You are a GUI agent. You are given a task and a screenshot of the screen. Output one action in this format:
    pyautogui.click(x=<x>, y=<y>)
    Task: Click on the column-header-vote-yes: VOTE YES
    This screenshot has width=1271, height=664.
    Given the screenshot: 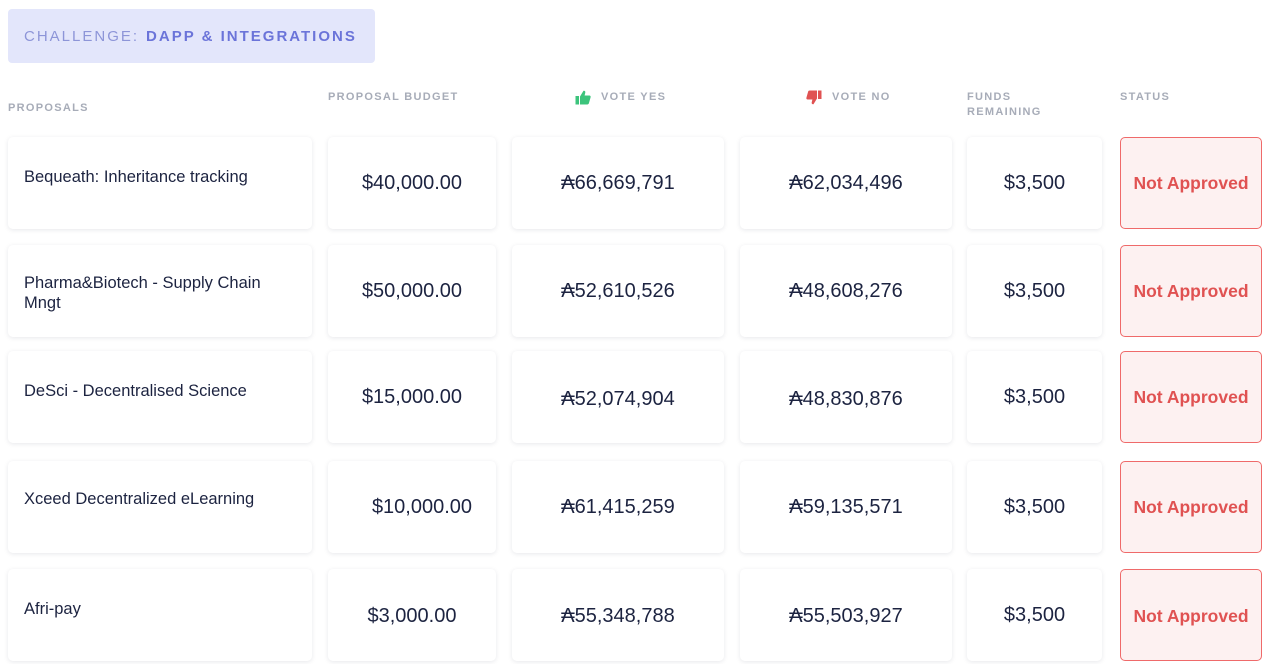 What is the action you would take?
    pyautogui.click(x=620, y=97)
    